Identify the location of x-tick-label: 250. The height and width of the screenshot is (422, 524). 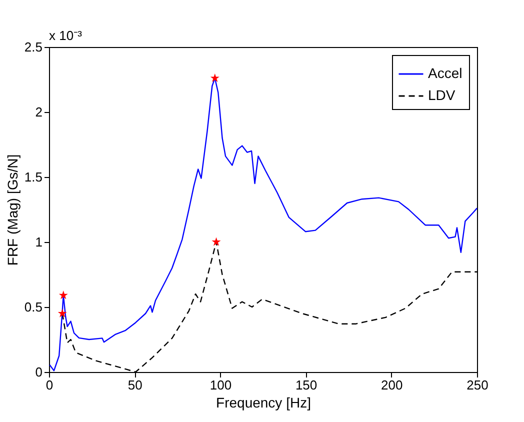
(477, 385).